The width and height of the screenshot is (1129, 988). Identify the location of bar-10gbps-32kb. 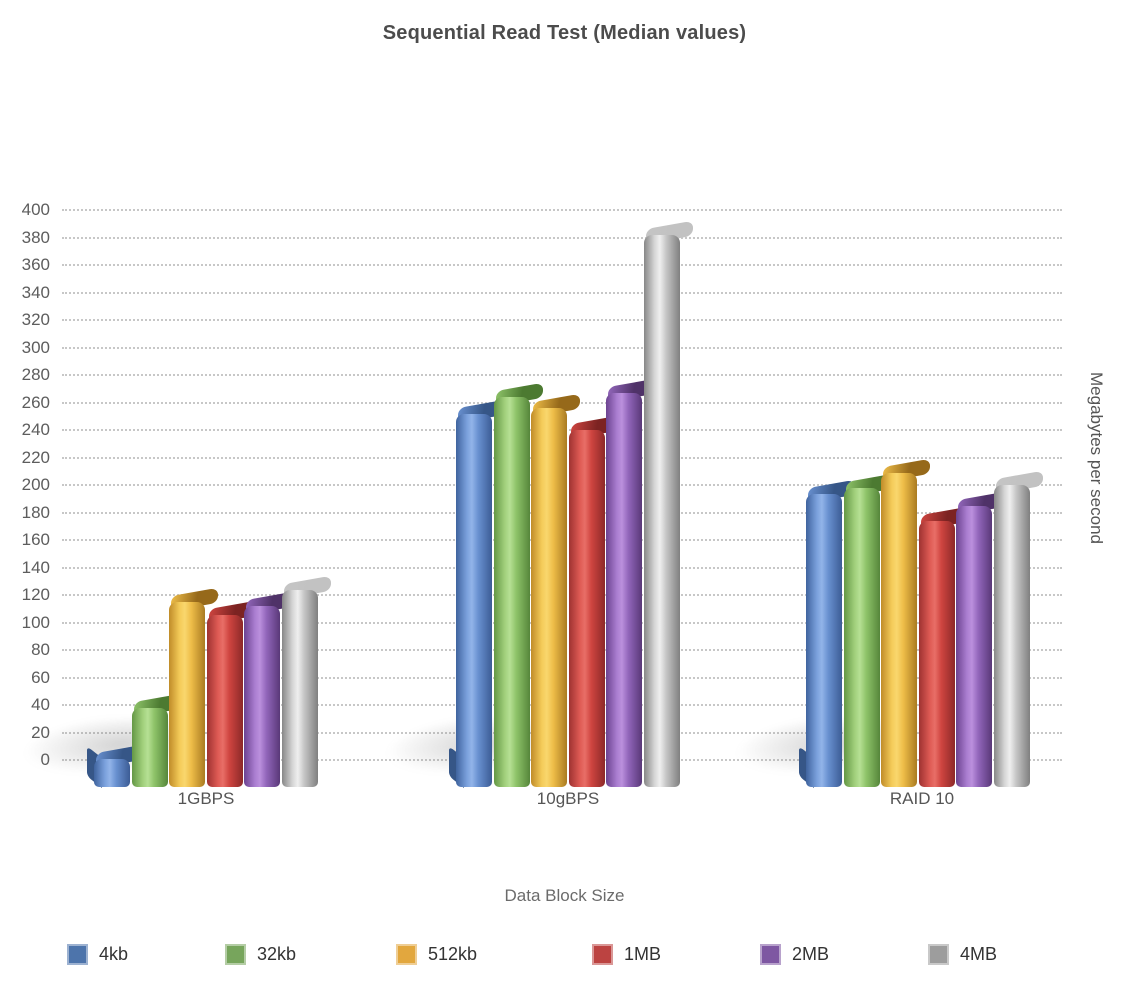
(518, 584).